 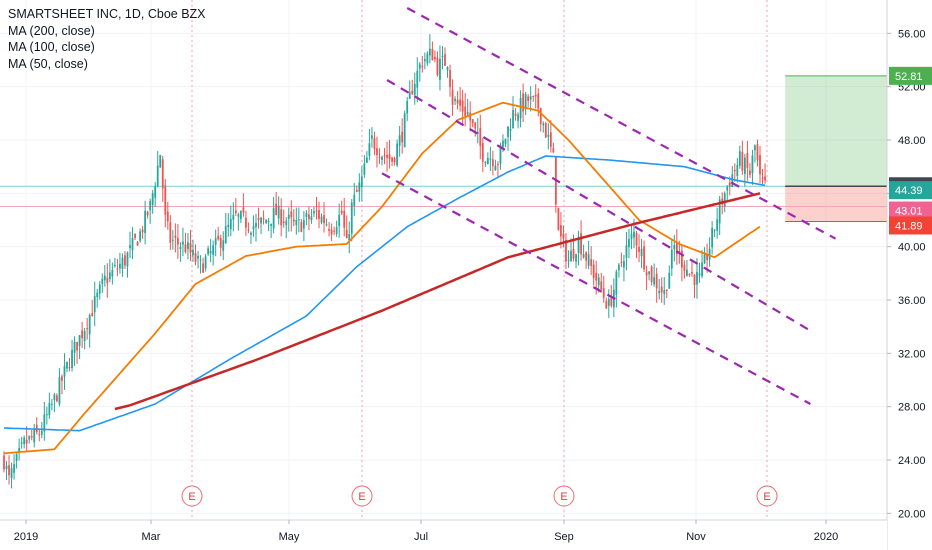 I want to click on x-tick-label: 2019, so click(x=26, y=537).